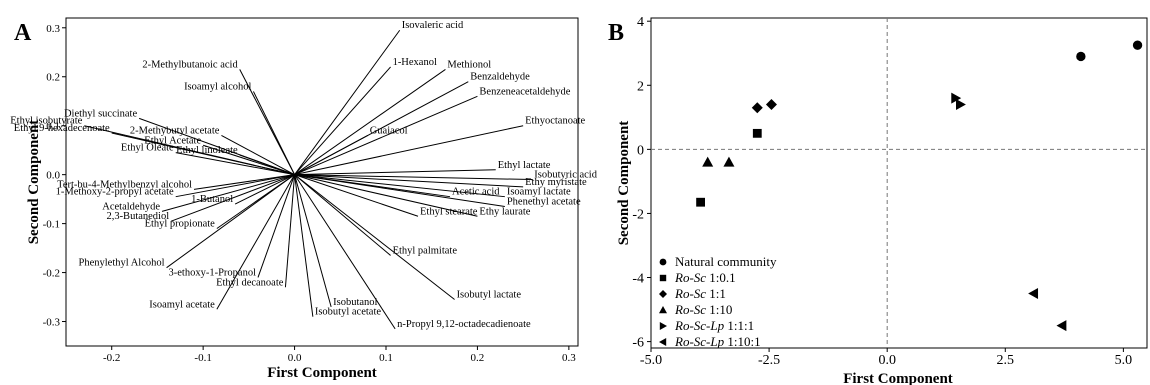 The height and width of the screenshot is (385, 1150). I want to click on loading-label-isoamyl-lactate: Isoamyl lactate, so click(539, 192).